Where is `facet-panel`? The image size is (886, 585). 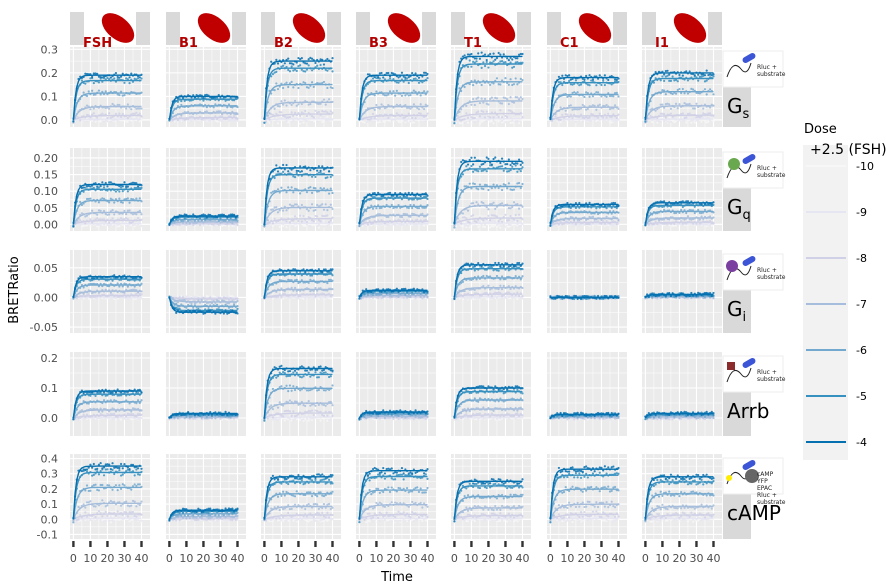
facet-panel is located at coordinates (396, 189).